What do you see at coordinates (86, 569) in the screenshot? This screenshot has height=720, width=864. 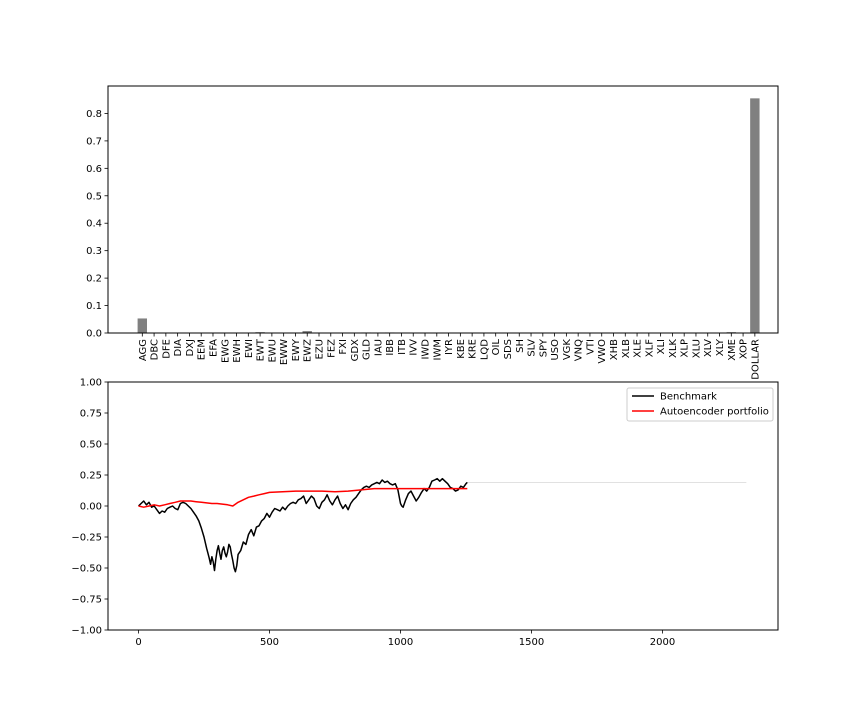 I see `y-tick-label: −0.50` at bounding box center [86, 569].